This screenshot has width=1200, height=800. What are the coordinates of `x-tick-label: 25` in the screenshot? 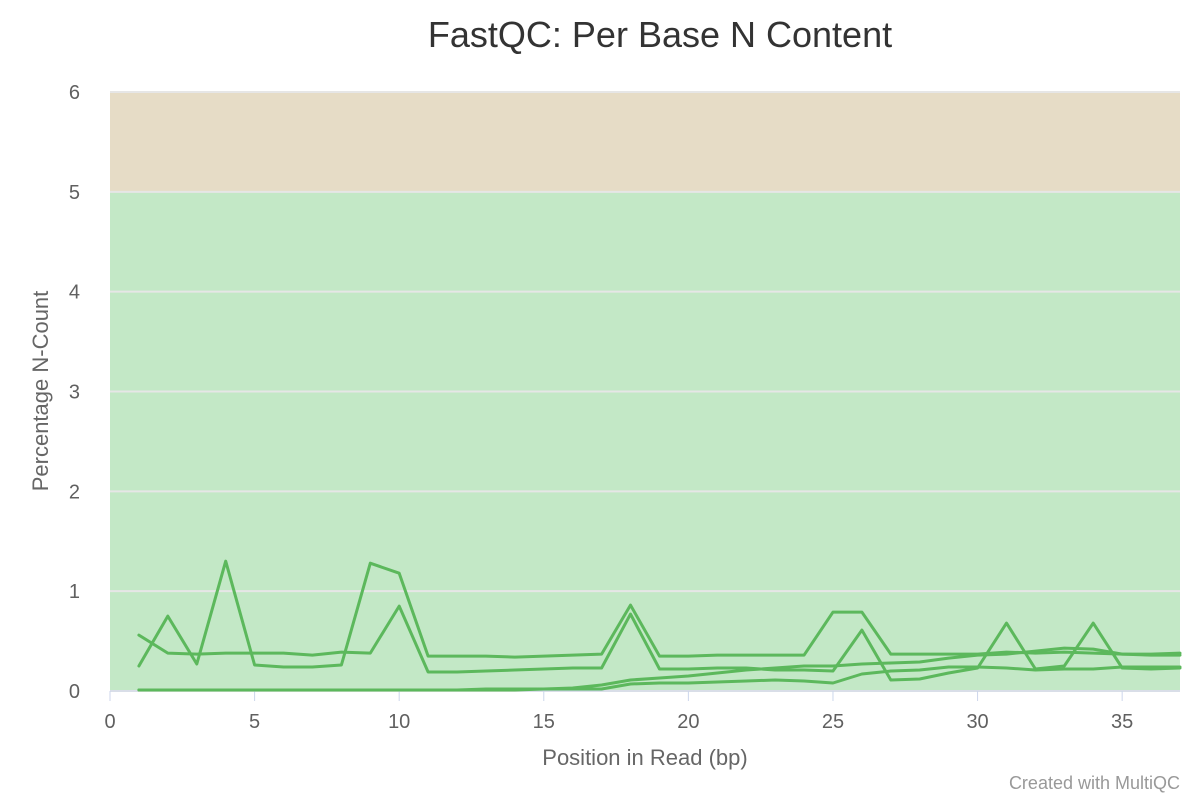 It's located at (833, 722).